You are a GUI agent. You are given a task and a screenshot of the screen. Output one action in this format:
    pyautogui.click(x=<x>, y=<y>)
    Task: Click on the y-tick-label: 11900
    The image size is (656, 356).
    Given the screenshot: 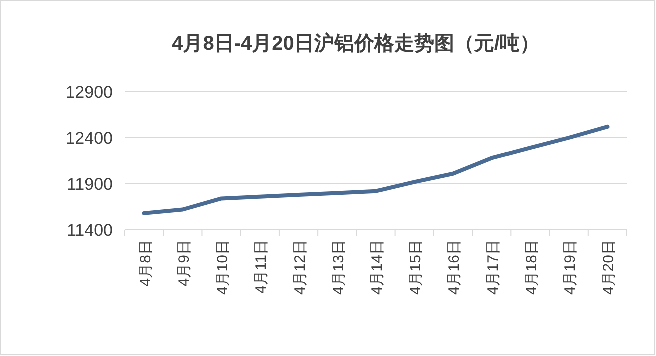 What is the action you would take?
    pyautogui.click(x=89, y=184)
    